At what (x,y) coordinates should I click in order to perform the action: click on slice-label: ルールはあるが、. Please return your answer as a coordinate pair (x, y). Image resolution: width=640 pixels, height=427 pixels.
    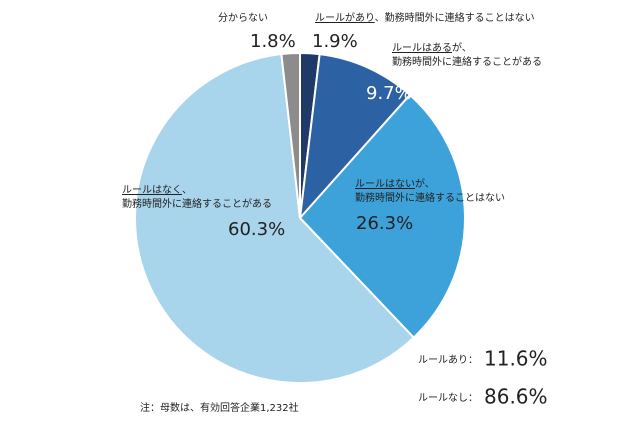
    Looking at the image, I should click on (432, 47).